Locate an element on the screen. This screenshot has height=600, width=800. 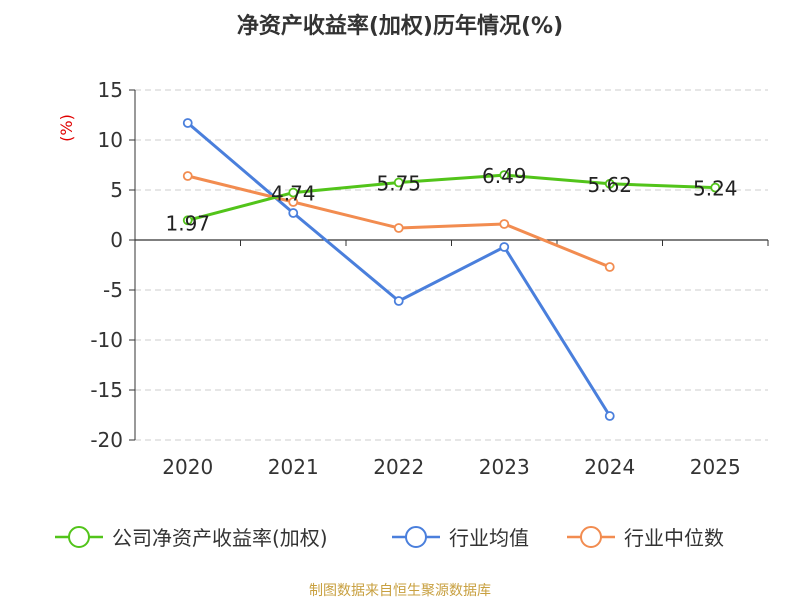
x-tick-labels: 2020 2021 2022 2023 2024 2025 is located at coordinates (451, 467).